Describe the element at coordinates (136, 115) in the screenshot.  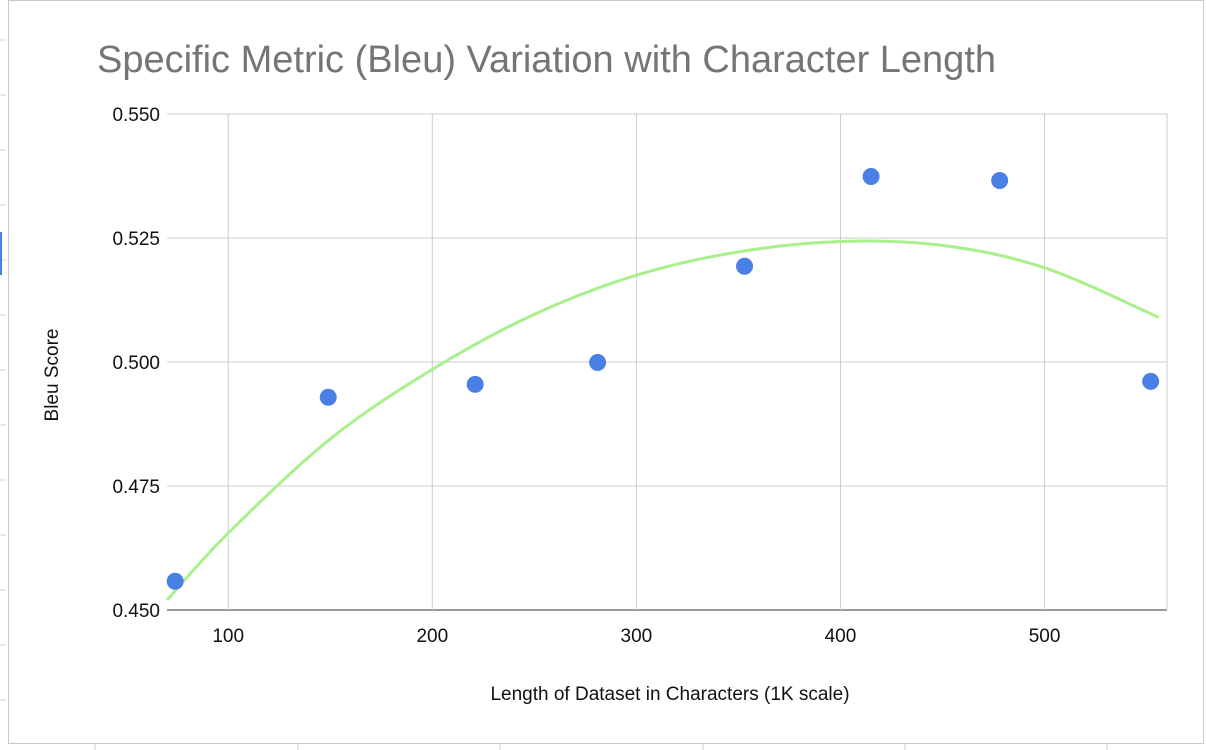
I see `y-tick-label: 0.550` at that location.